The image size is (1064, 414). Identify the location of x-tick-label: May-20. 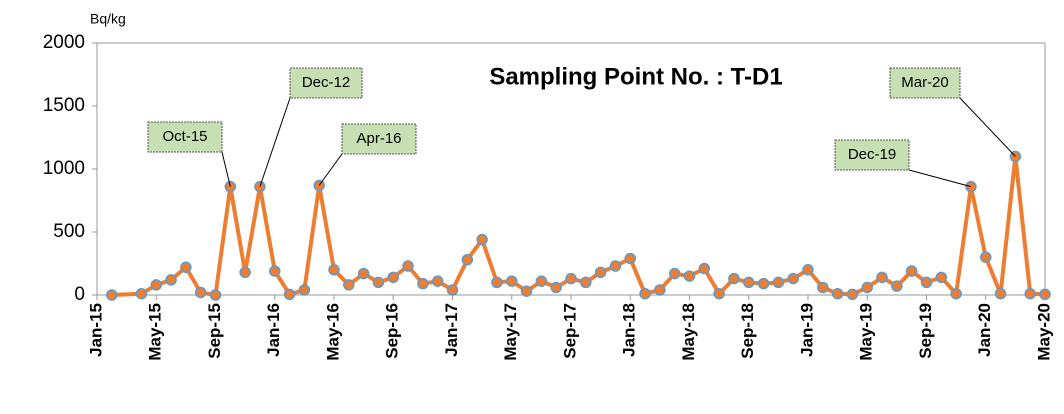
(1043, 332).